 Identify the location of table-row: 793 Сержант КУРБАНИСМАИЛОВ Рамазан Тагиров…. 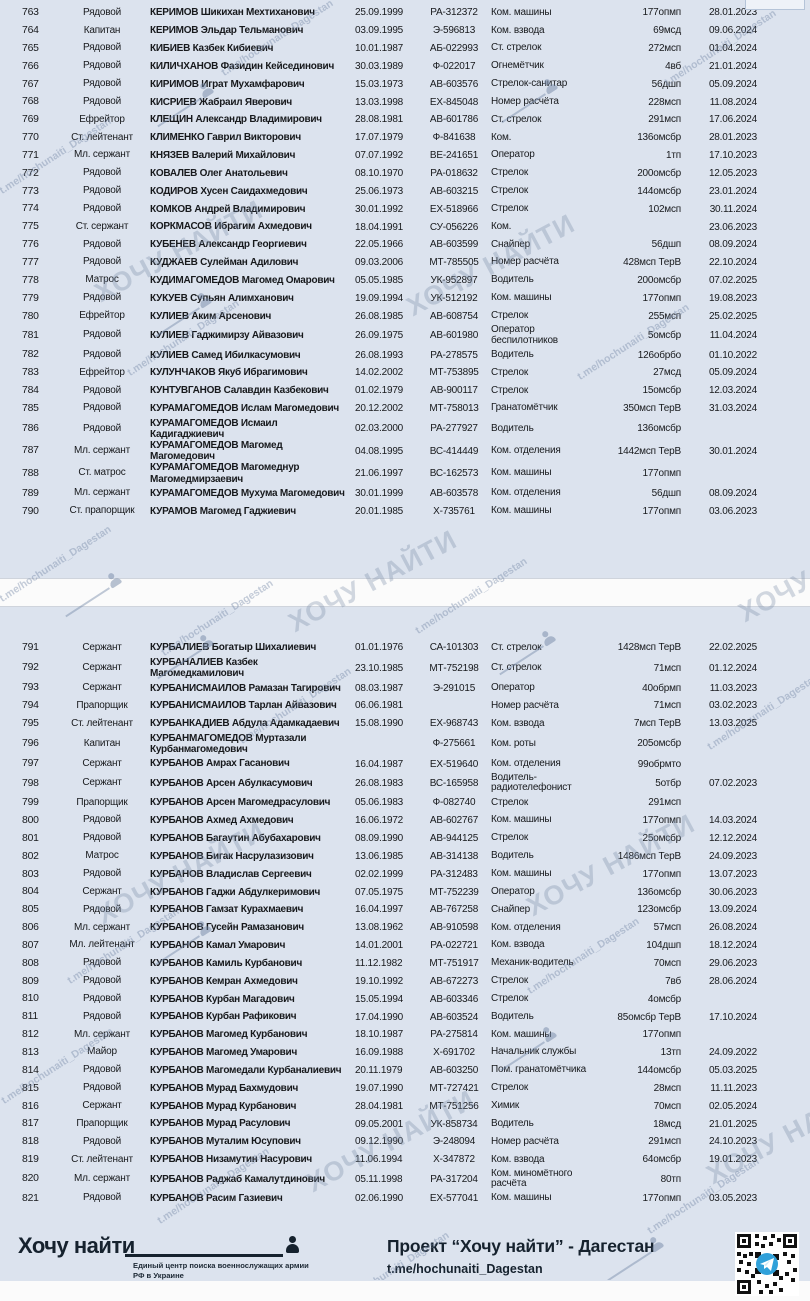
(405, 688).